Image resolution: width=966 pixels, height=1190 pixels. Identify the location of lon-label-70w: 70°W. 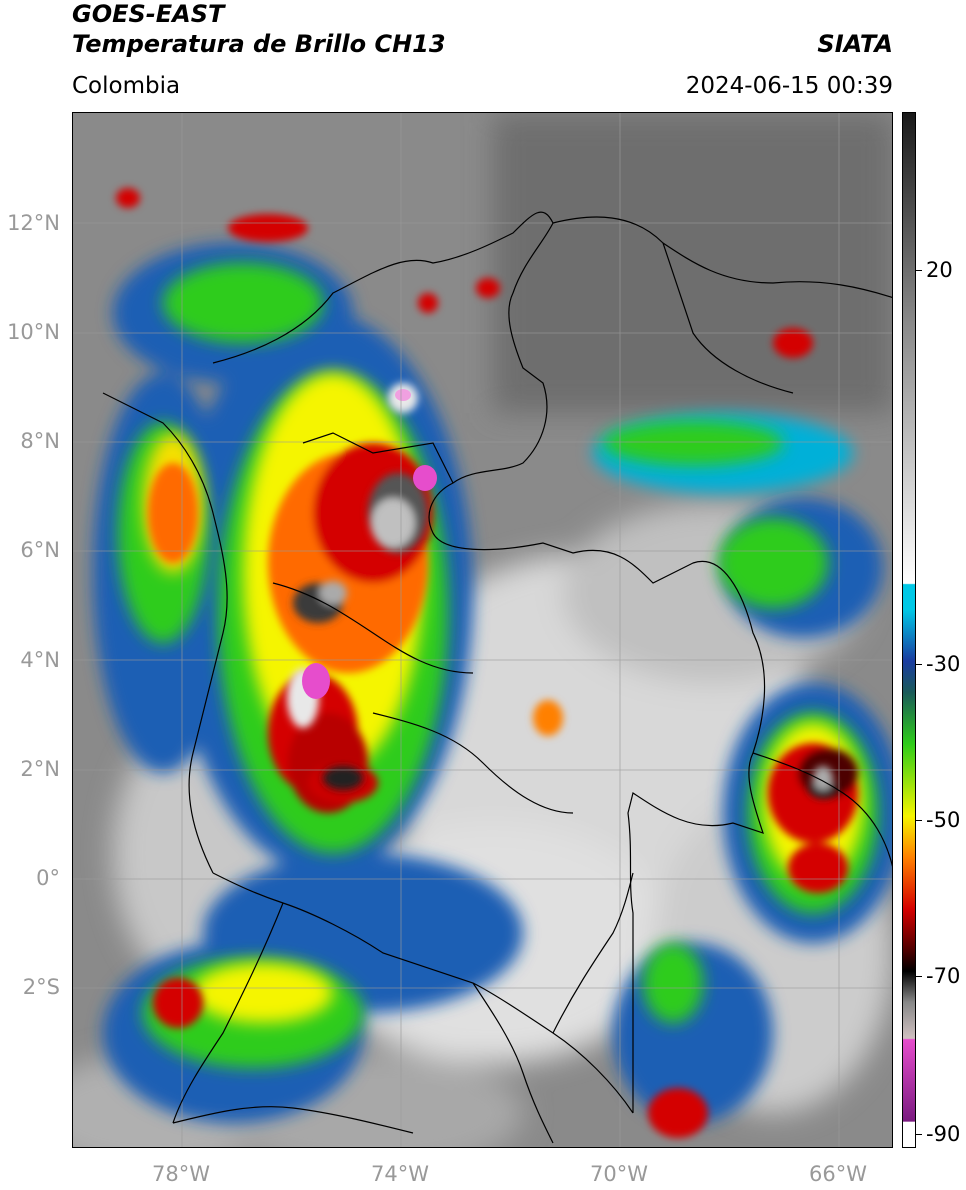
(619, 1174).